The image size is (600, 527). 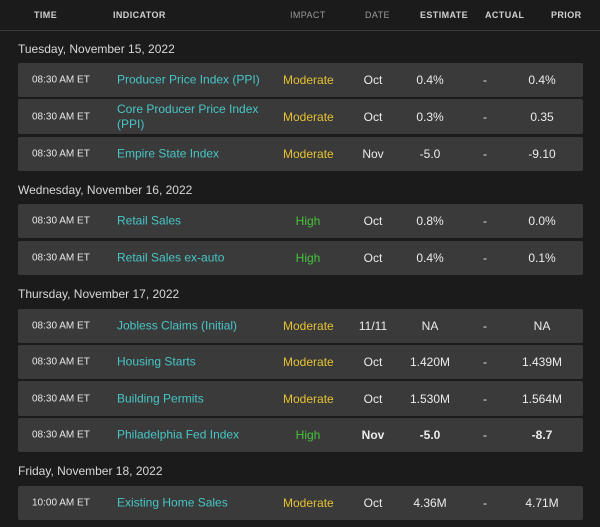 What do you see at coordinates (46, 15) in the screenshot?
I see `col-time: TIME` at bounding box center [46, 15].